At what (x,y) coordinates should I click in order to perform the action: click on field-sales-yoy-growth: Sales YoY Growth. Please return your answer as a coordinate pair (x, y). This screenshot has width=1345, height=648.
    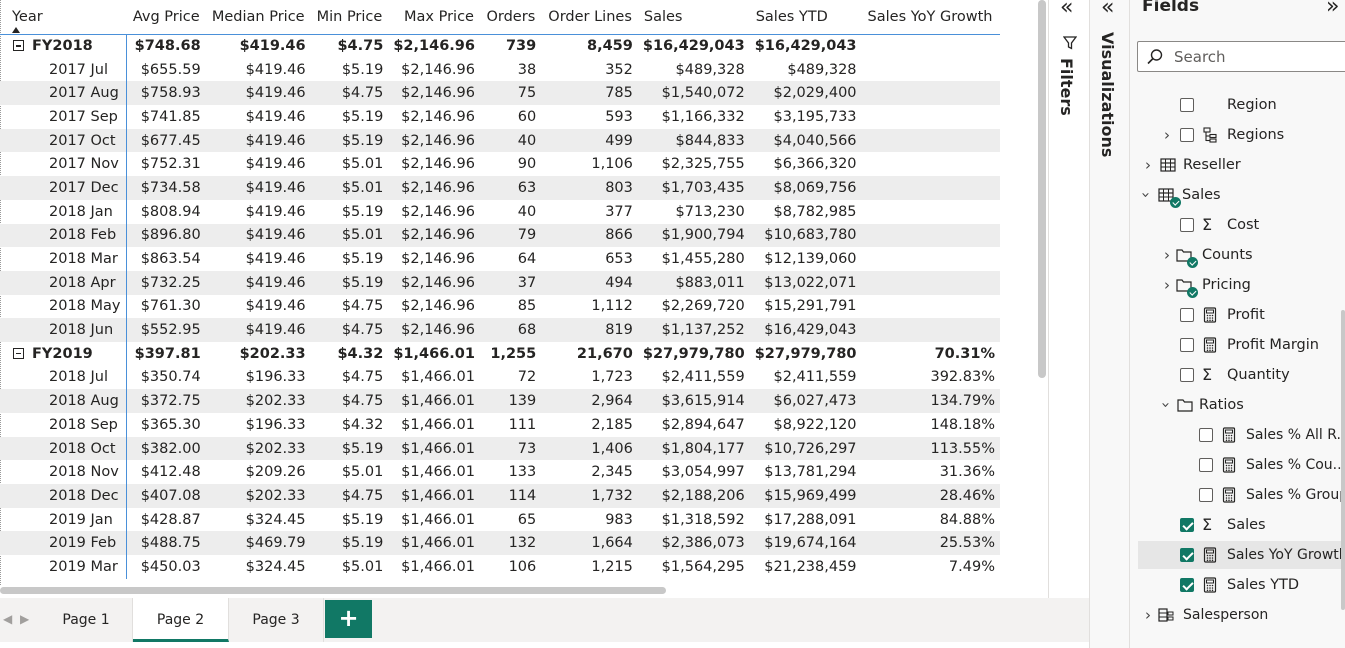
    Looking at the image, I should click on (1241, 555).